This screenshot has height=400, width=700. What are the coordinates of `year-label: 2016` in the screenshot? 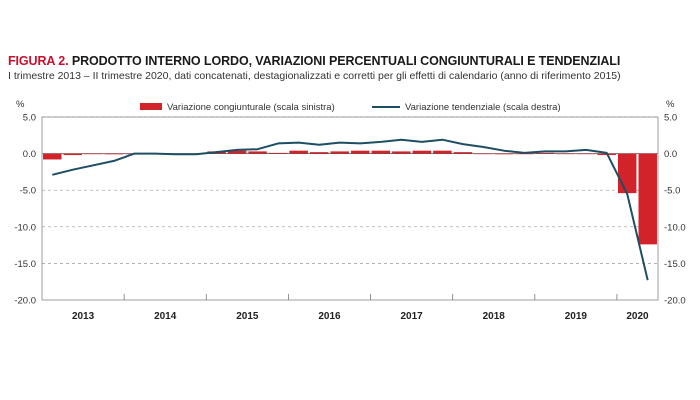 It's located at (329, 316).